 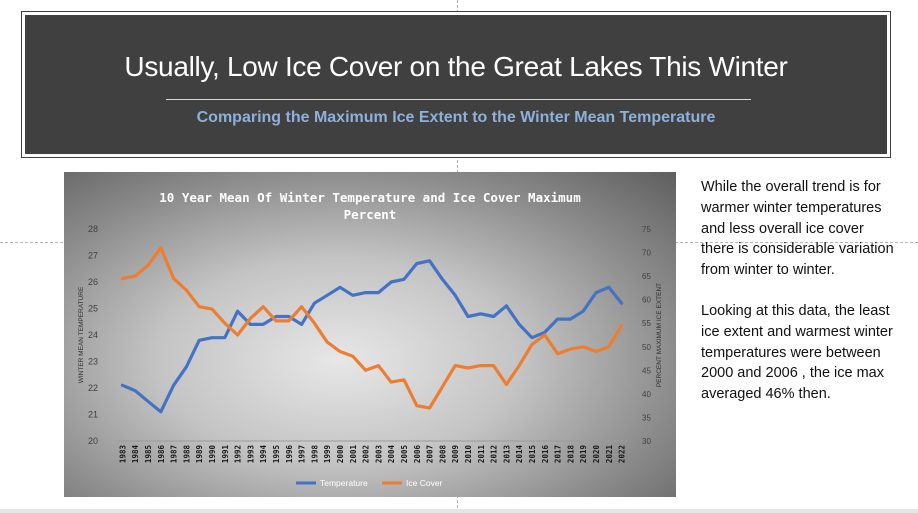 I want to click on x-axis-tick-label: 1985, so click(x=148, y=454).